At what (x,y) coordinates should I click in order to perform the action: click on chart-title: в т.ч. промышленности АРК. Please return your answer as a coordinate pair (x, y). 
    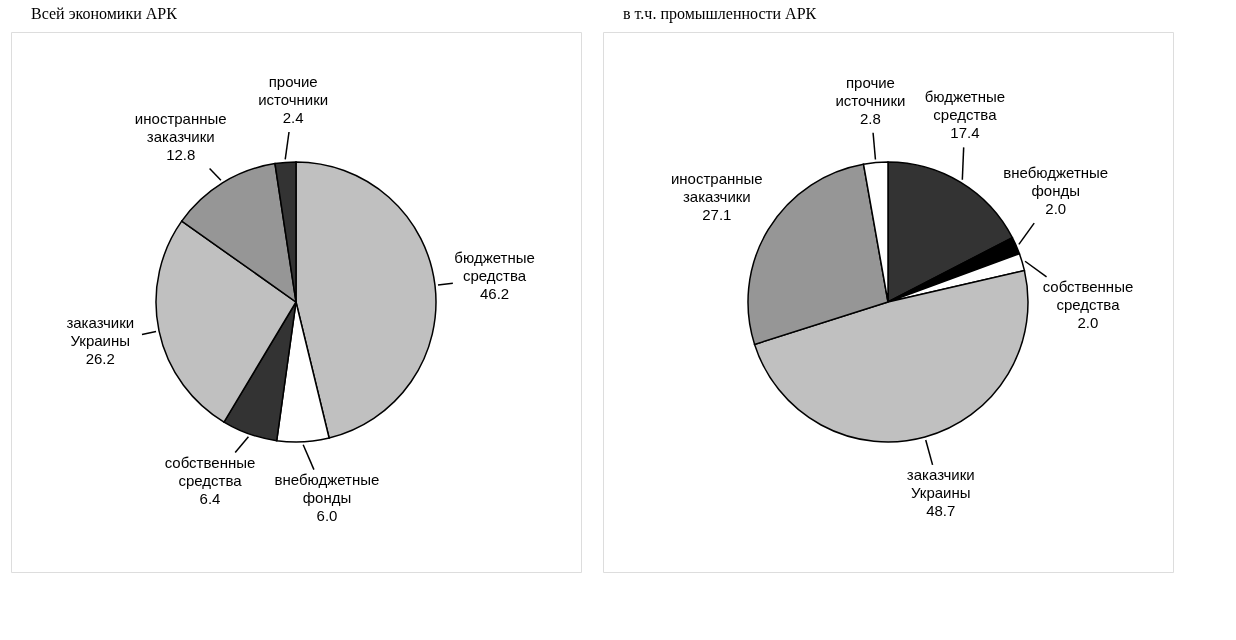
    Looking at the image, I should click on (720, 14).